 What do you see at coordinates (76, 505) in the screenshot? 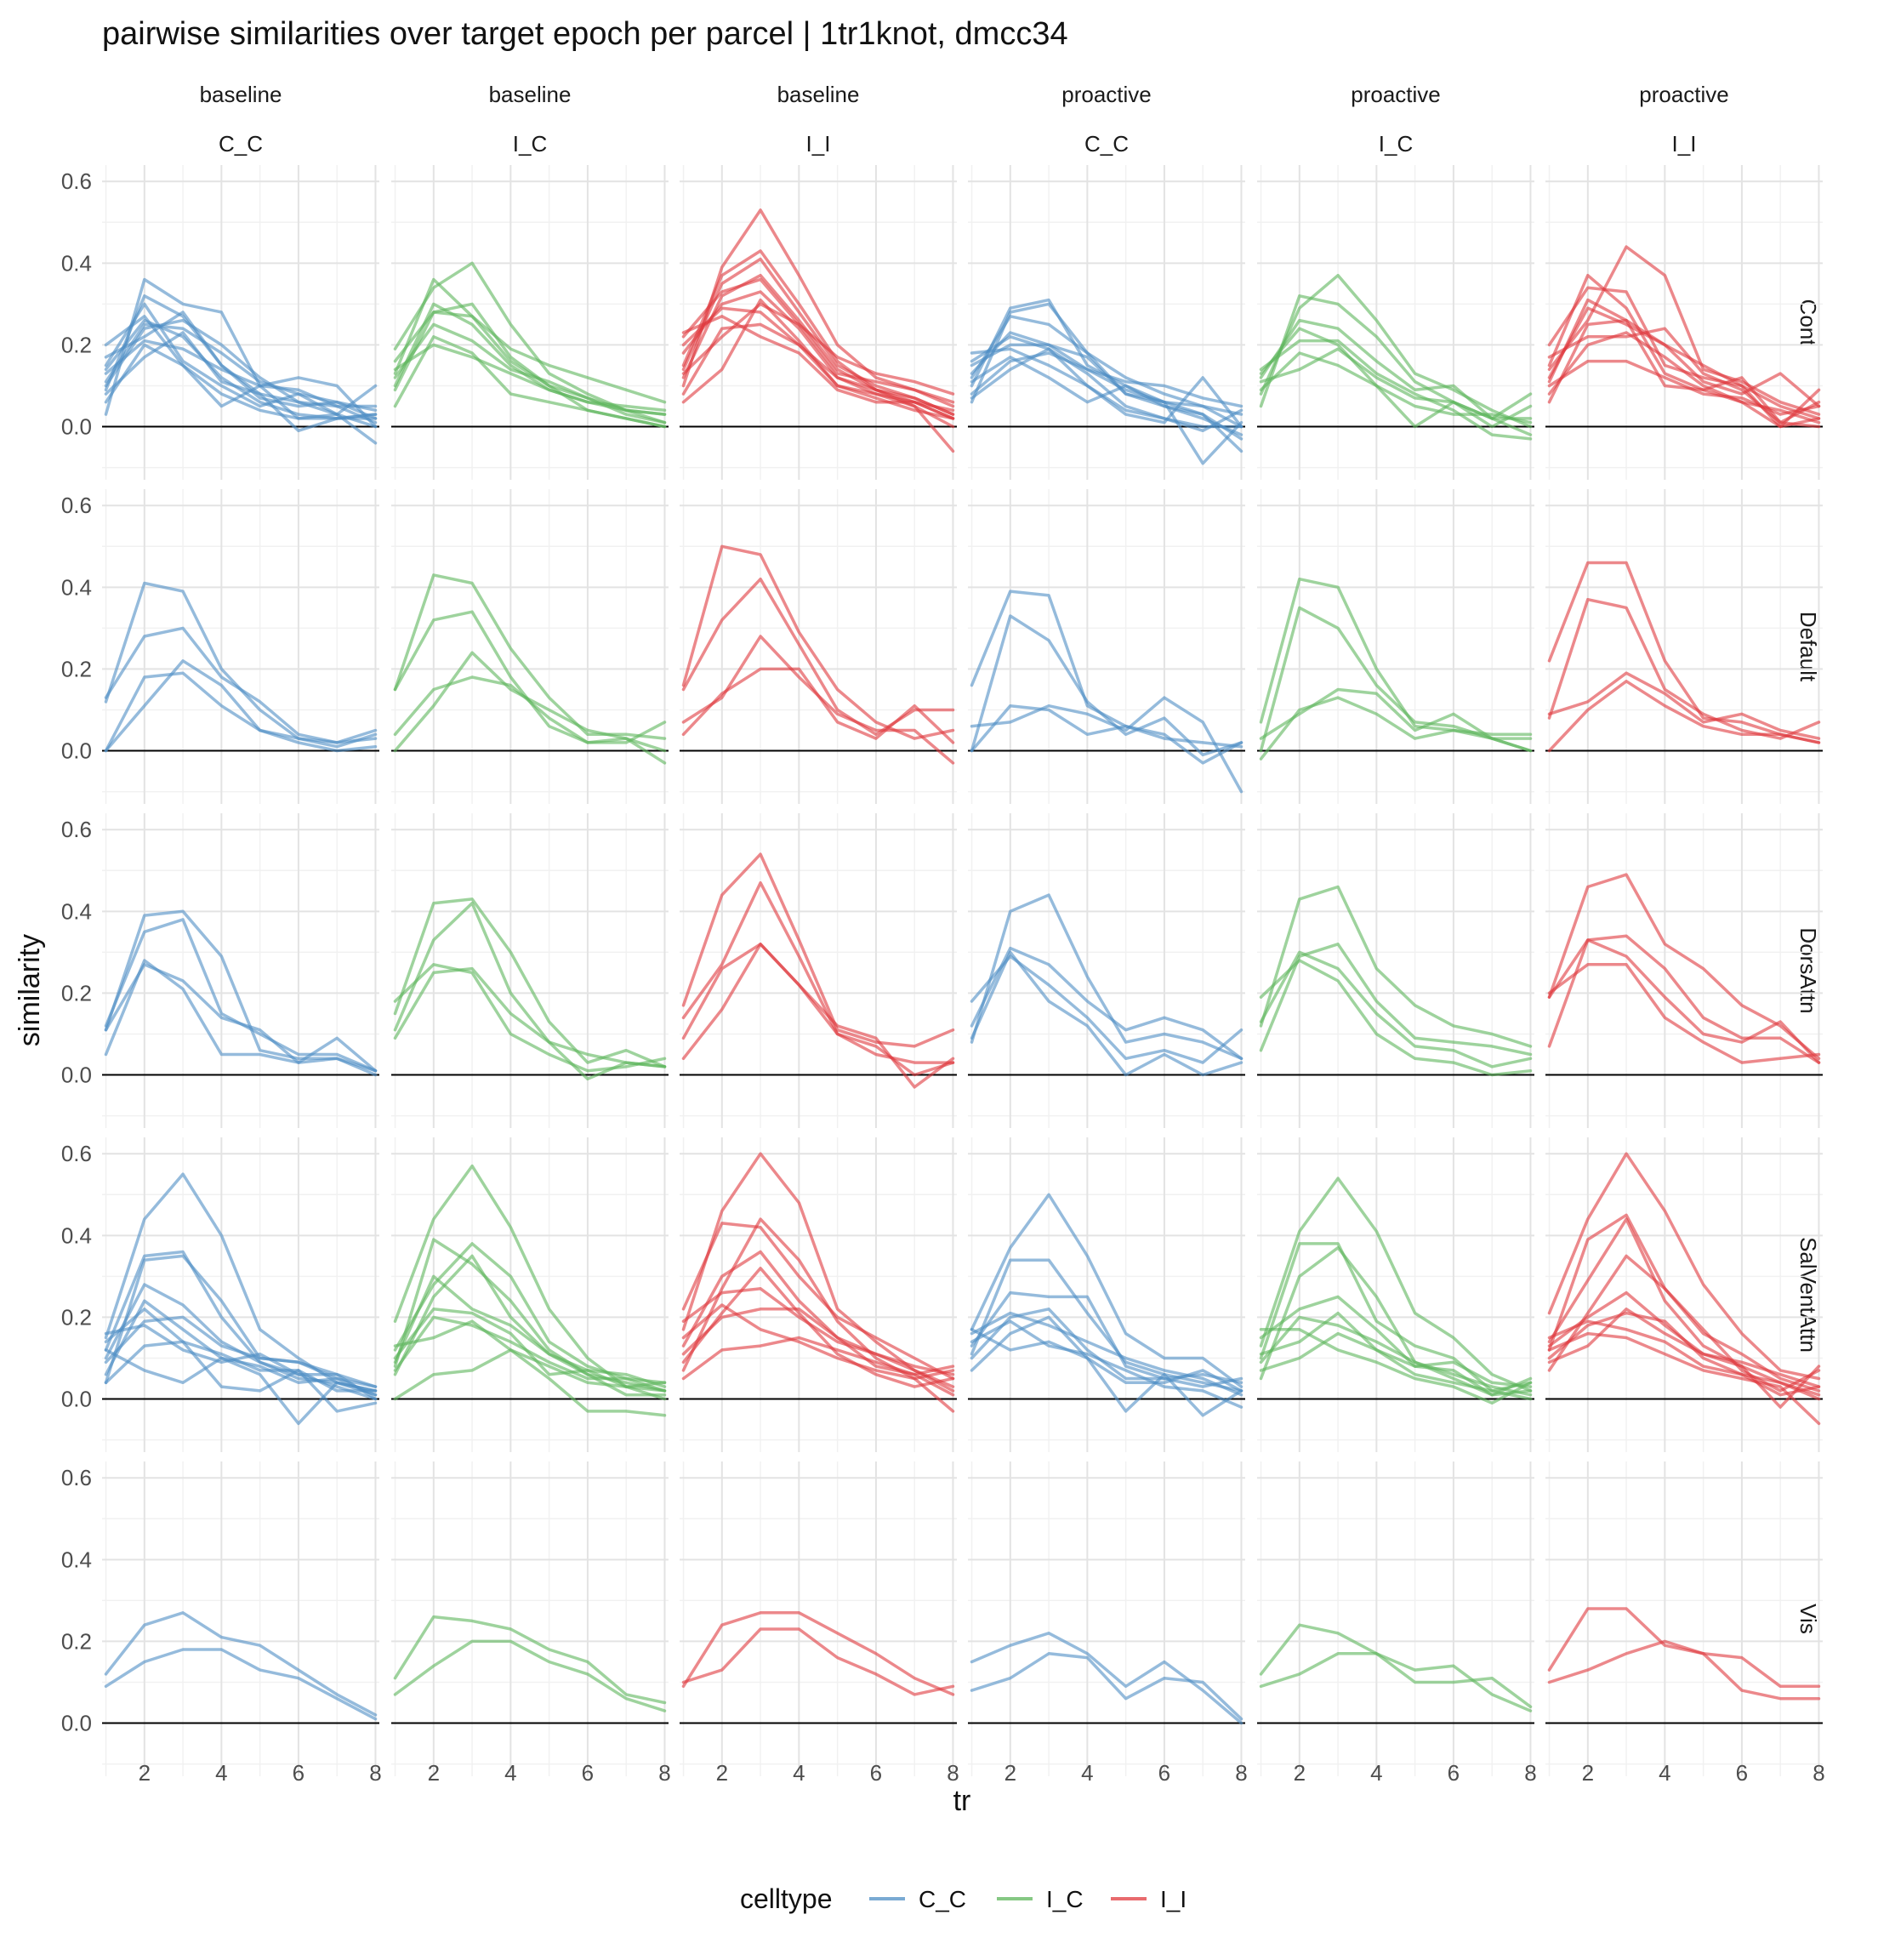
I see `y-tick-label: 0.6` at bounding box center [76, 505].